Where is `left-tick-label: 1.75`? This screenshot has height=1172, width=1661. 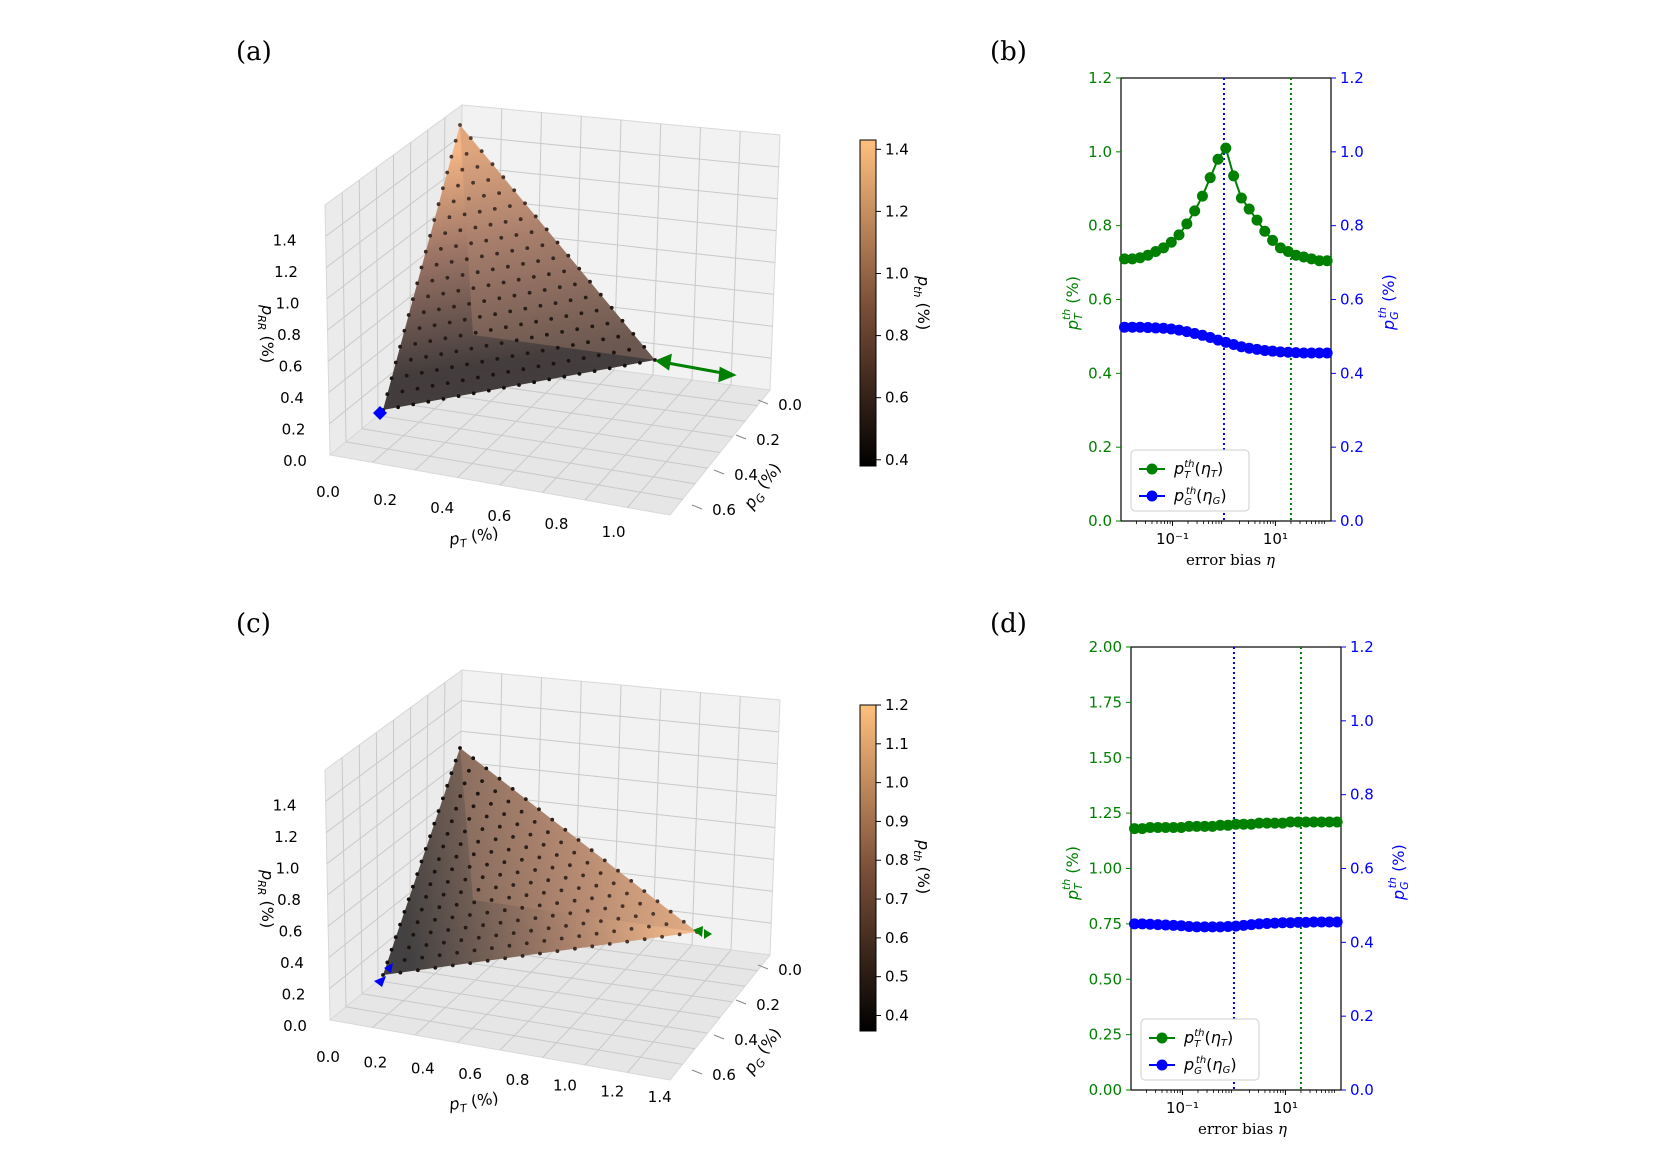
left-tick-label: 1.75 is located at coordinates (1105, 702).